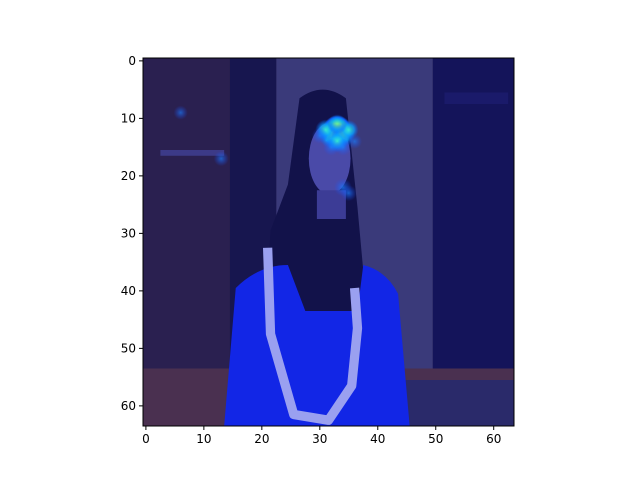  What do you see at coordinates (192, 153) in the screenshot?
I see `scene-left-shelf` at bounding box center [192, 153].